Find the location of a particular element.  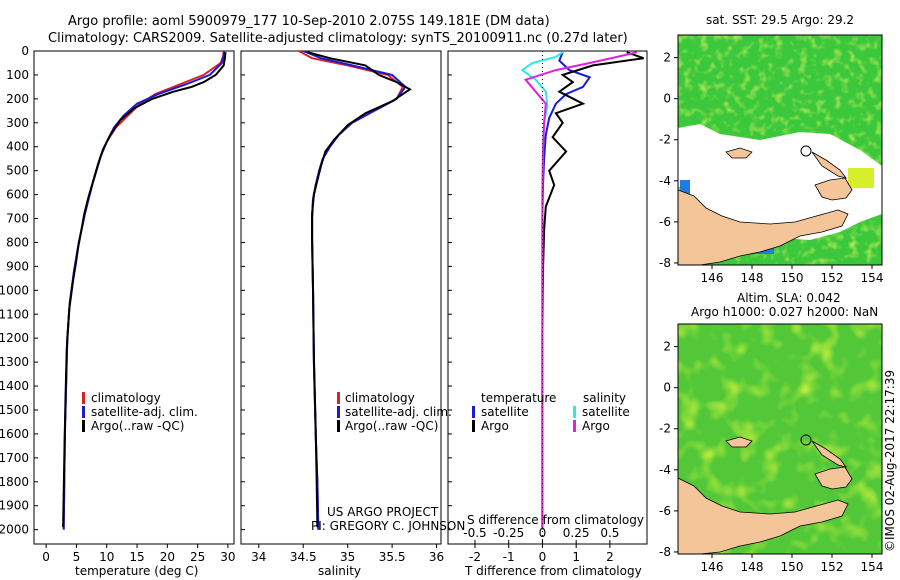

series-line-t-argo is located at coordinates (592, 289).